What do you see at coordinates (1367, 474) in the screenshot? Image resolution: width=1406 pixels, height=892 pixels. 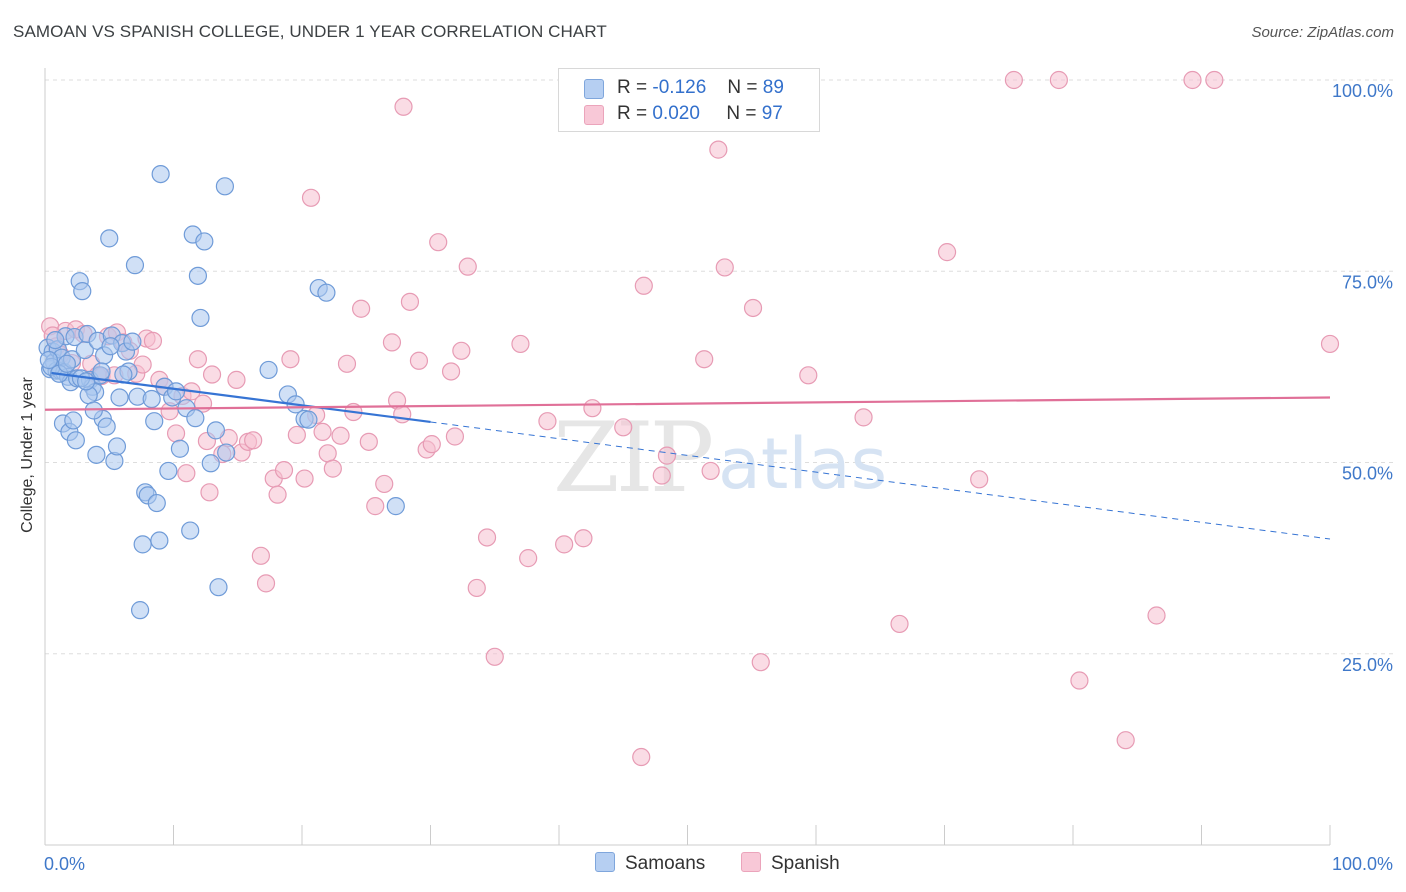 I see `y-tick-label: 50.0%` at bounding box center [1367, 474].